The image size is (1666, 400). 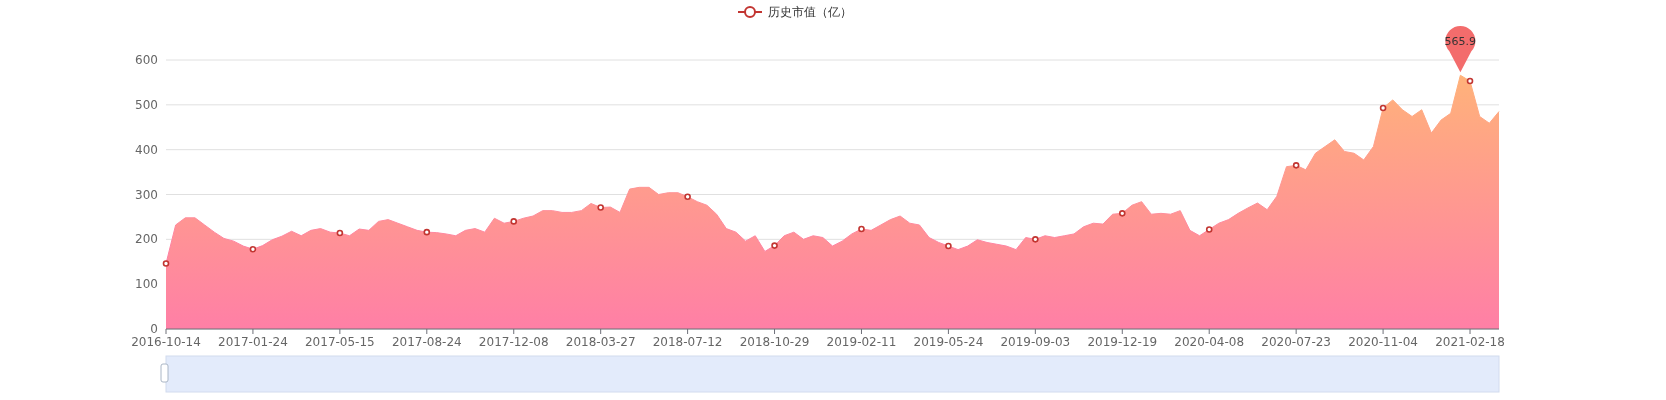 What do you see at coordinates (948, 342) in the screenshot?
I see `x-tick-label: 2019-05-24` at bounding box center [948, 342].